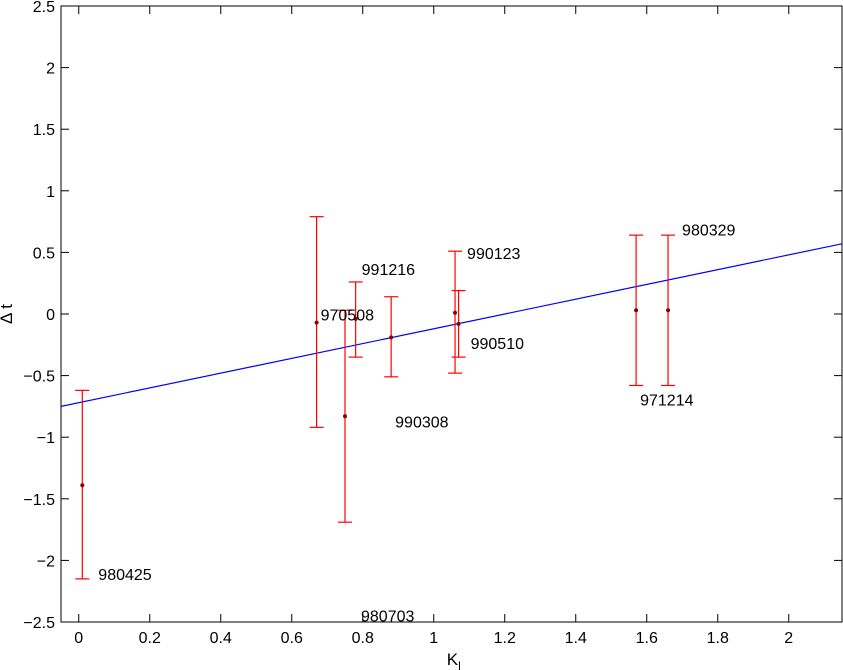 Image resolution: width=843 pixels, height=670 pixels. I want to click on x-tick-label: 1.8, so click(718, 638).